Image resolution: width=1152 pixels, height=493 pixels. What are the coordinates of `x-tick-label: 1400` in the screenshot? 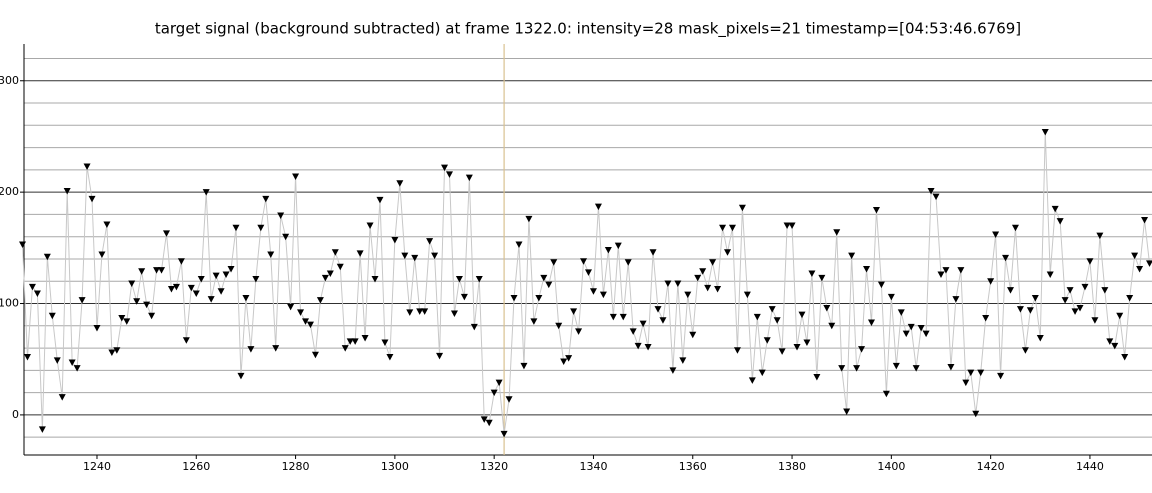 It's located at (891, 466).